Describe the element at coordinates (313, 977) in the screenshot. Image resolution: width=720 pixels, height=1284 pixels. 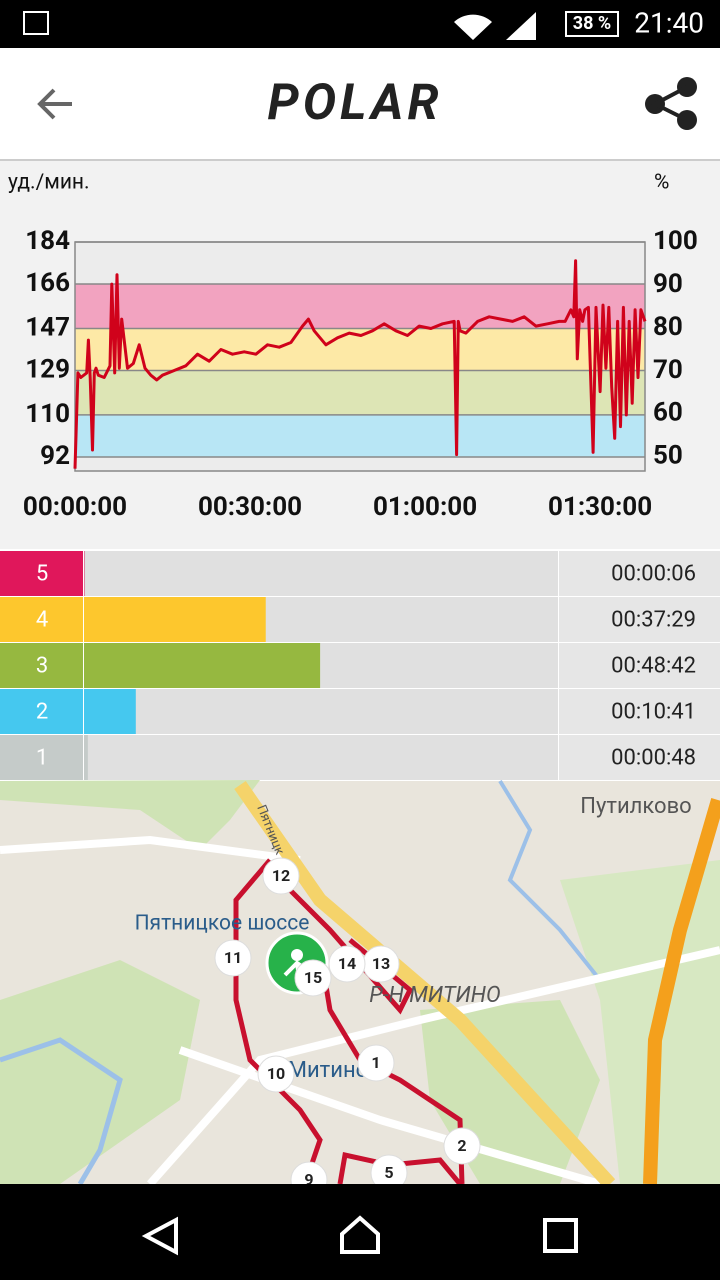
I see `route-marker-label: 15` at that location.